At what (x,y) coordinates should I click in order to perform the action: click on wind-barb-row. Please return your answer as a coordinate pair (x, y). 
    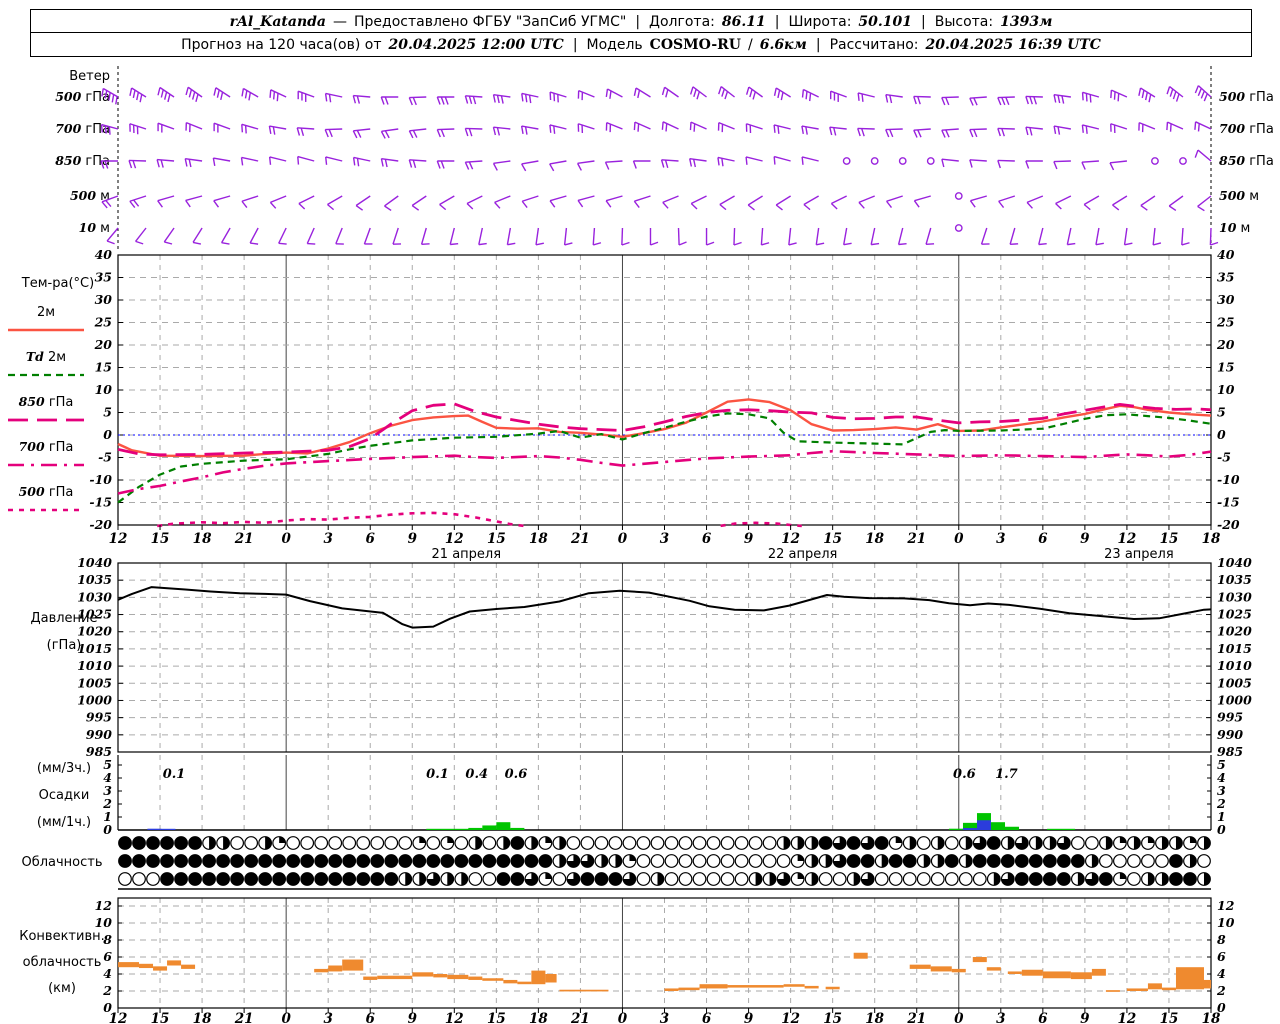
    Looking at the image, I should click on (656, 160).